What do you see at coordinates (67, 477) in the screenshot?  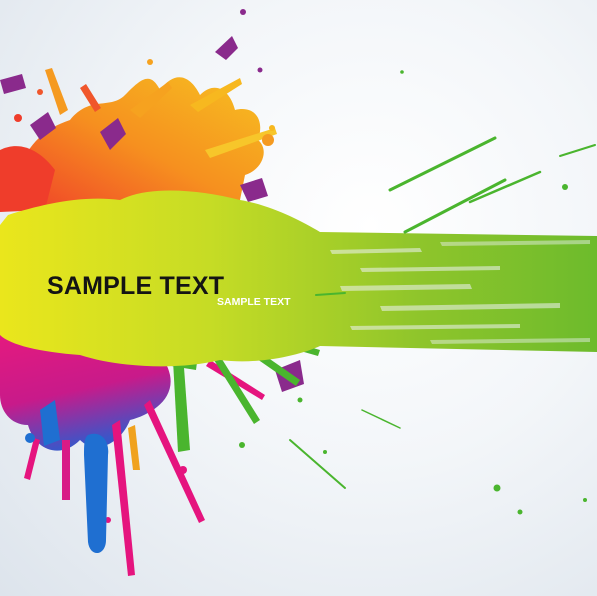 I see `blue-drip` at bounding box center [67, 477].